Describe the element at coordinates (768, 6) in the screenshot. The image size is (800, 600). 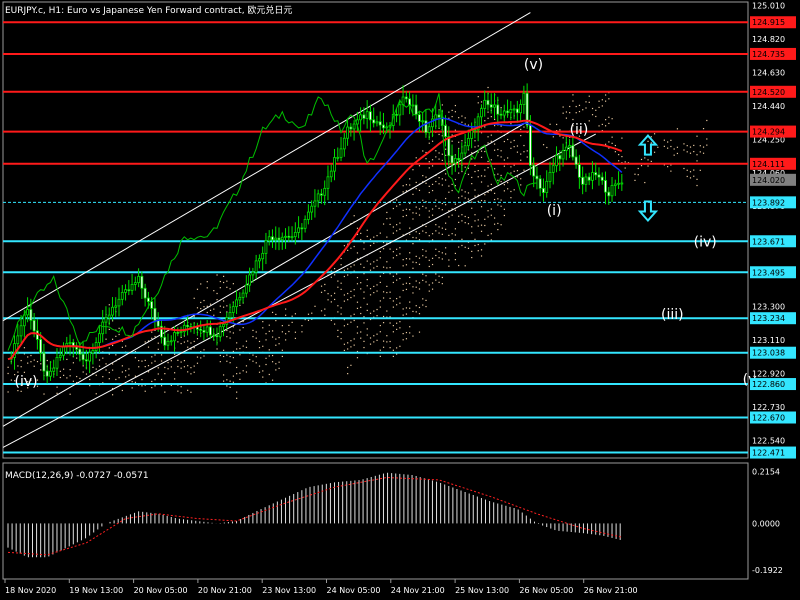
I see `price-tick-label: 125.010` at that location.